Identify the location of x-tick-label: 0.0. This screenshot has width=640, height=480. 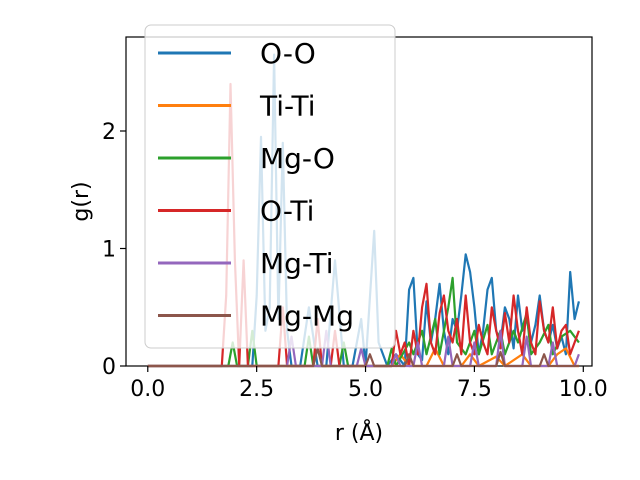
(147, 389).